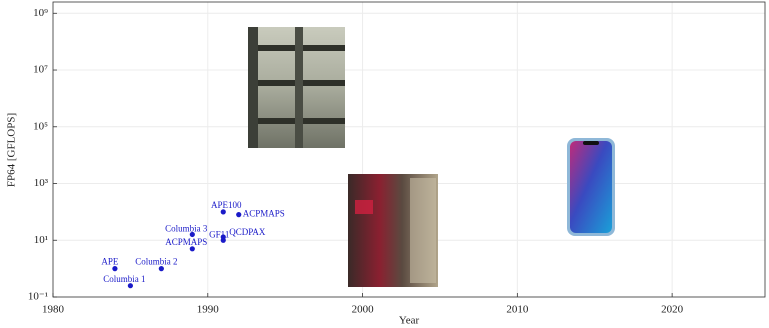  What do you see at coordinates (40, 13) in the screenshot?
I see `y-tick-label: 10⁹` at bounding box center [40, 13].